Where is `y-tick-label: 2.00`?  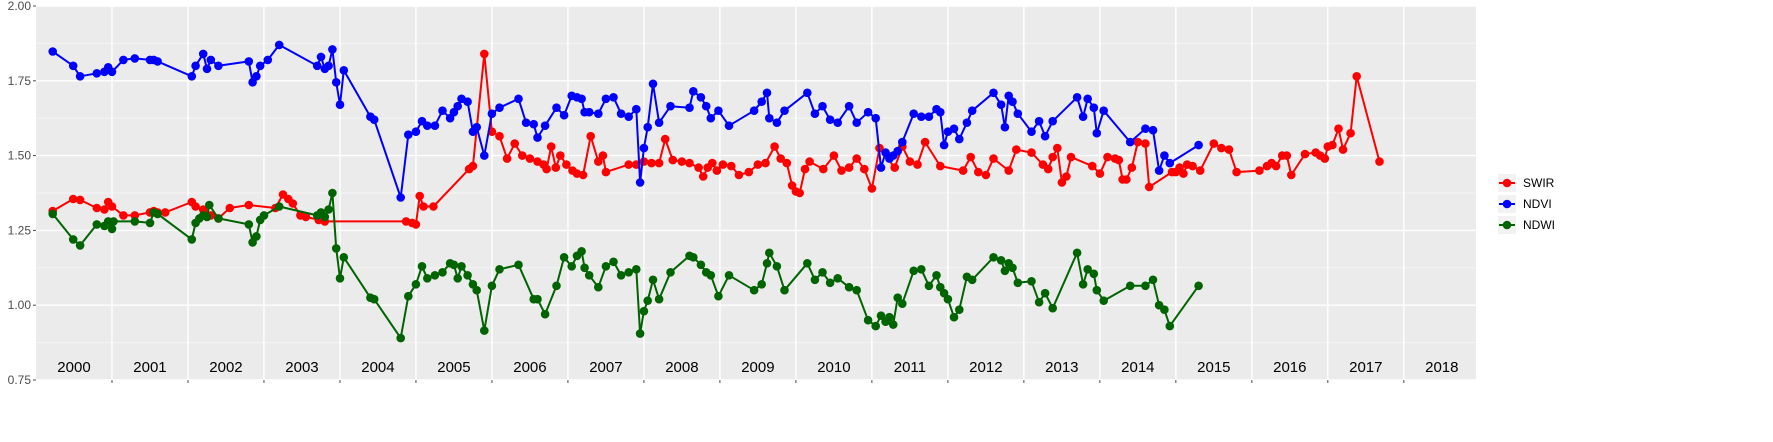
y-tick-label: 2.00 is located at coordinates (20, 6).